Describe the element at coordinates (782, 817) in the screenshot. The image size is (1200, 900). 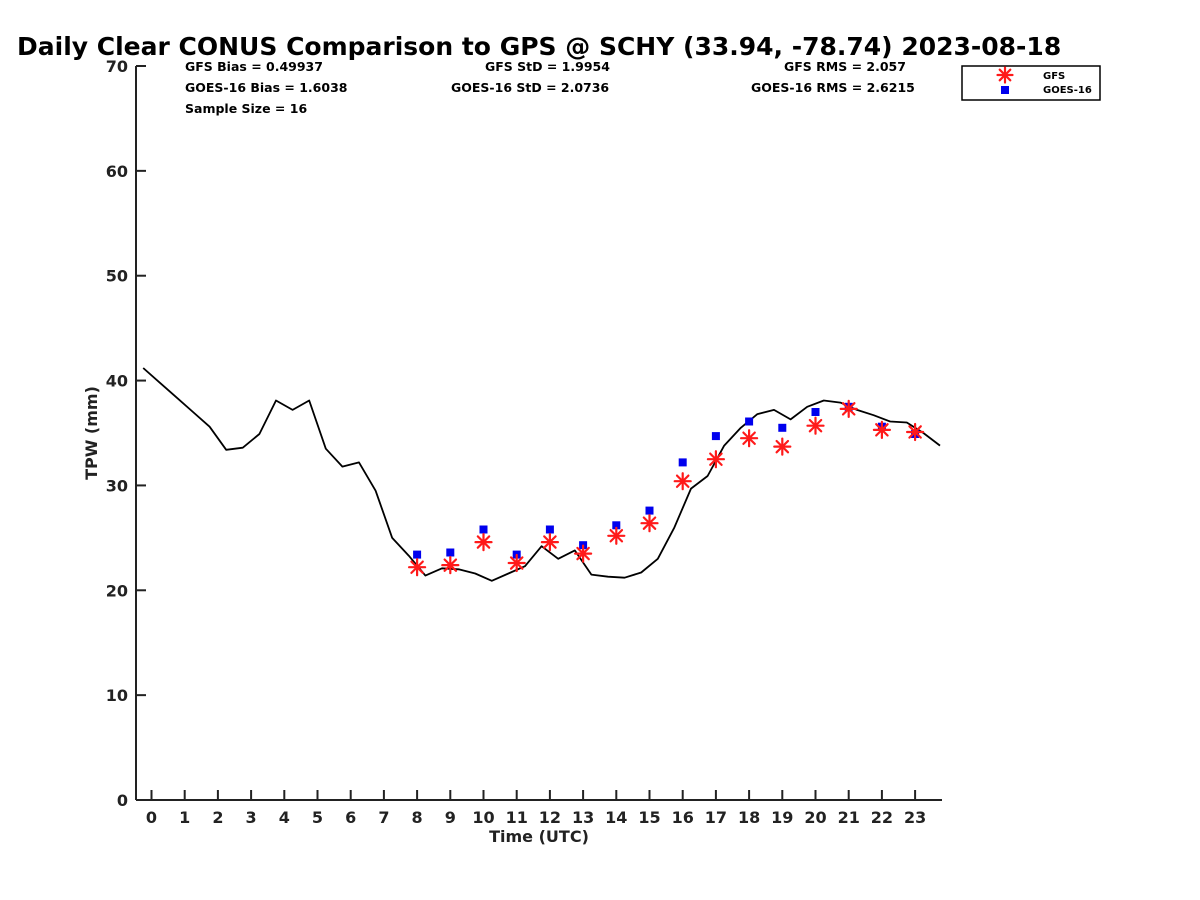
I see `x-tick-label: 19` at that location.